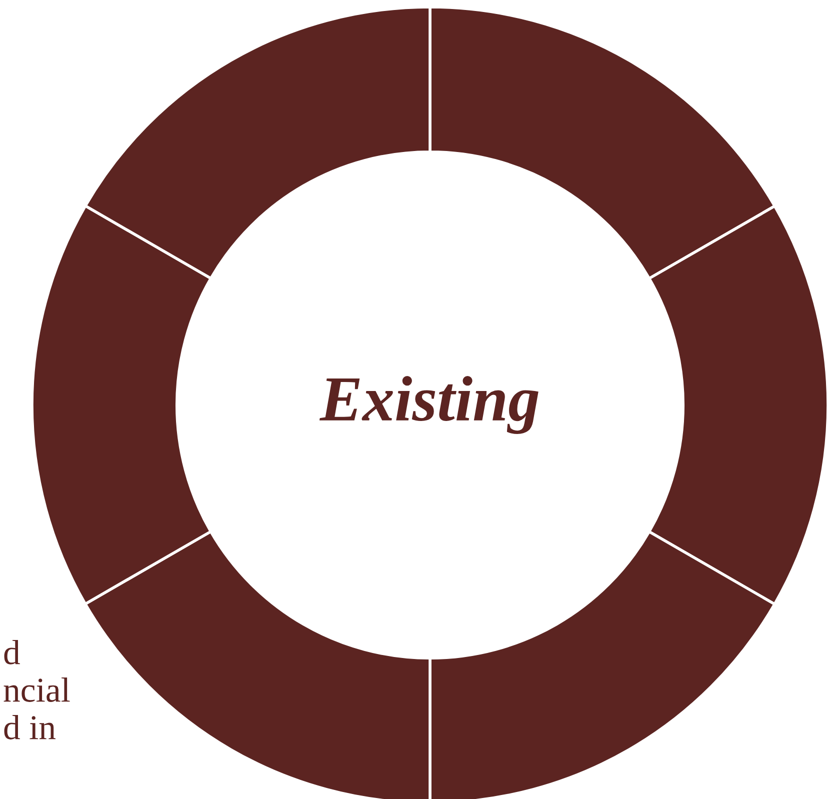 The width and height of the screenshot is (831, 799). What do you see at coordinates (37, 690) in the screenshot?
I see `text: d ncial d in` at bounding box center [37, 690].